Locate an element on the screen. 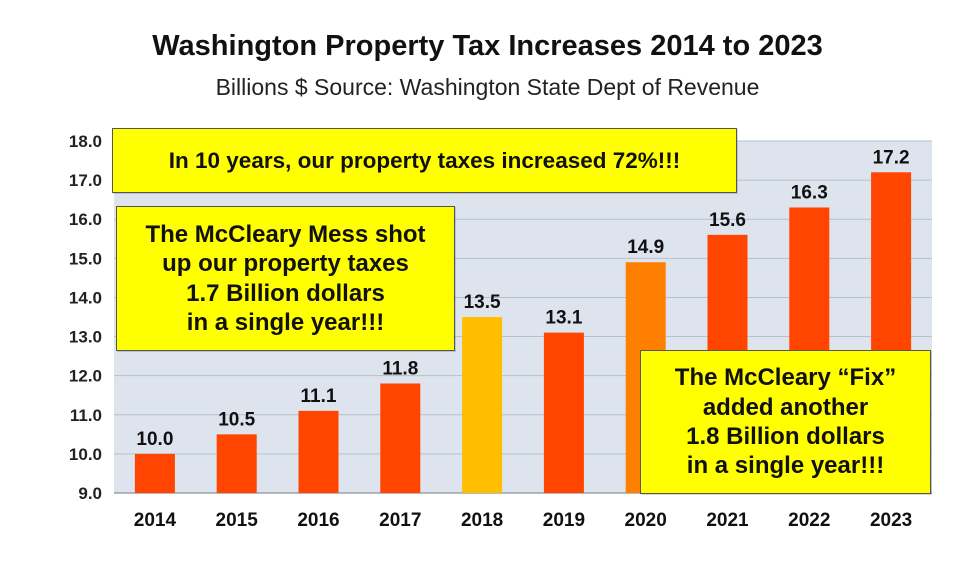  data-label-2018: 13.5 is located at coordinates (482, 302).